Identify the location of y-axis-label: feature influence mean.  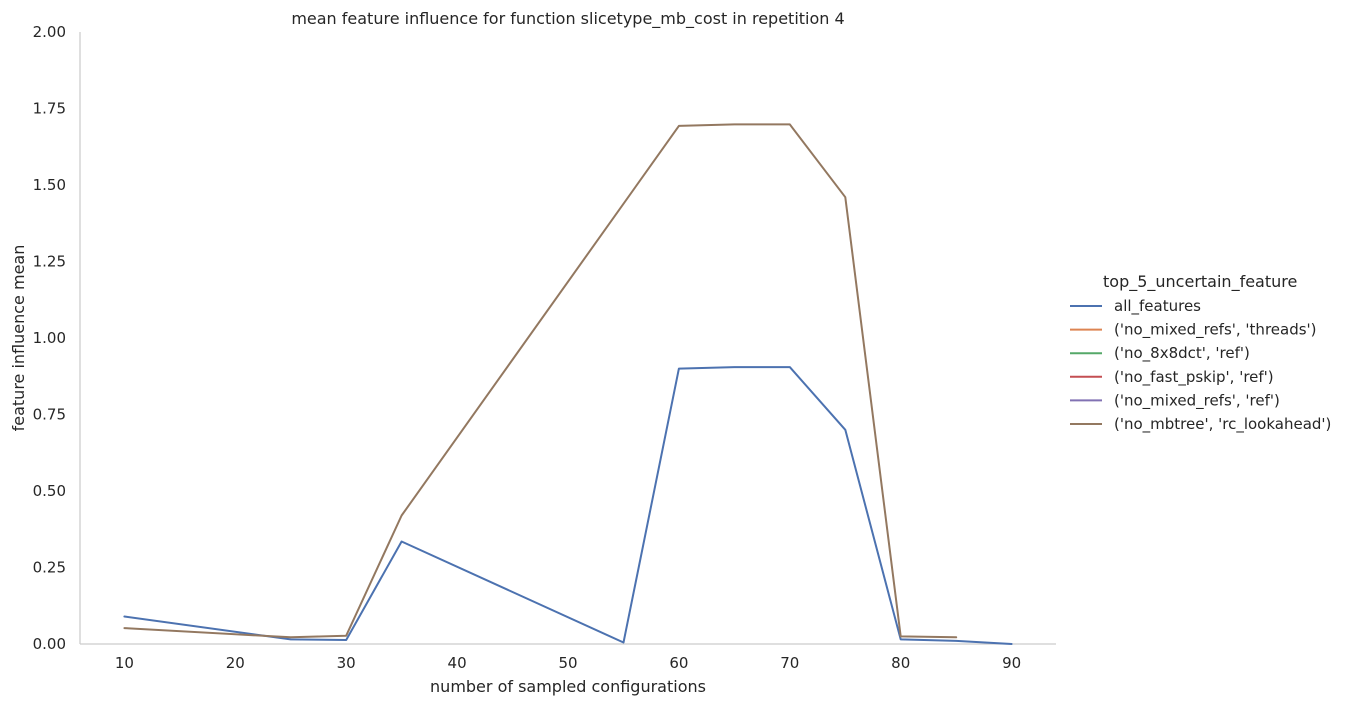
(18, 338).